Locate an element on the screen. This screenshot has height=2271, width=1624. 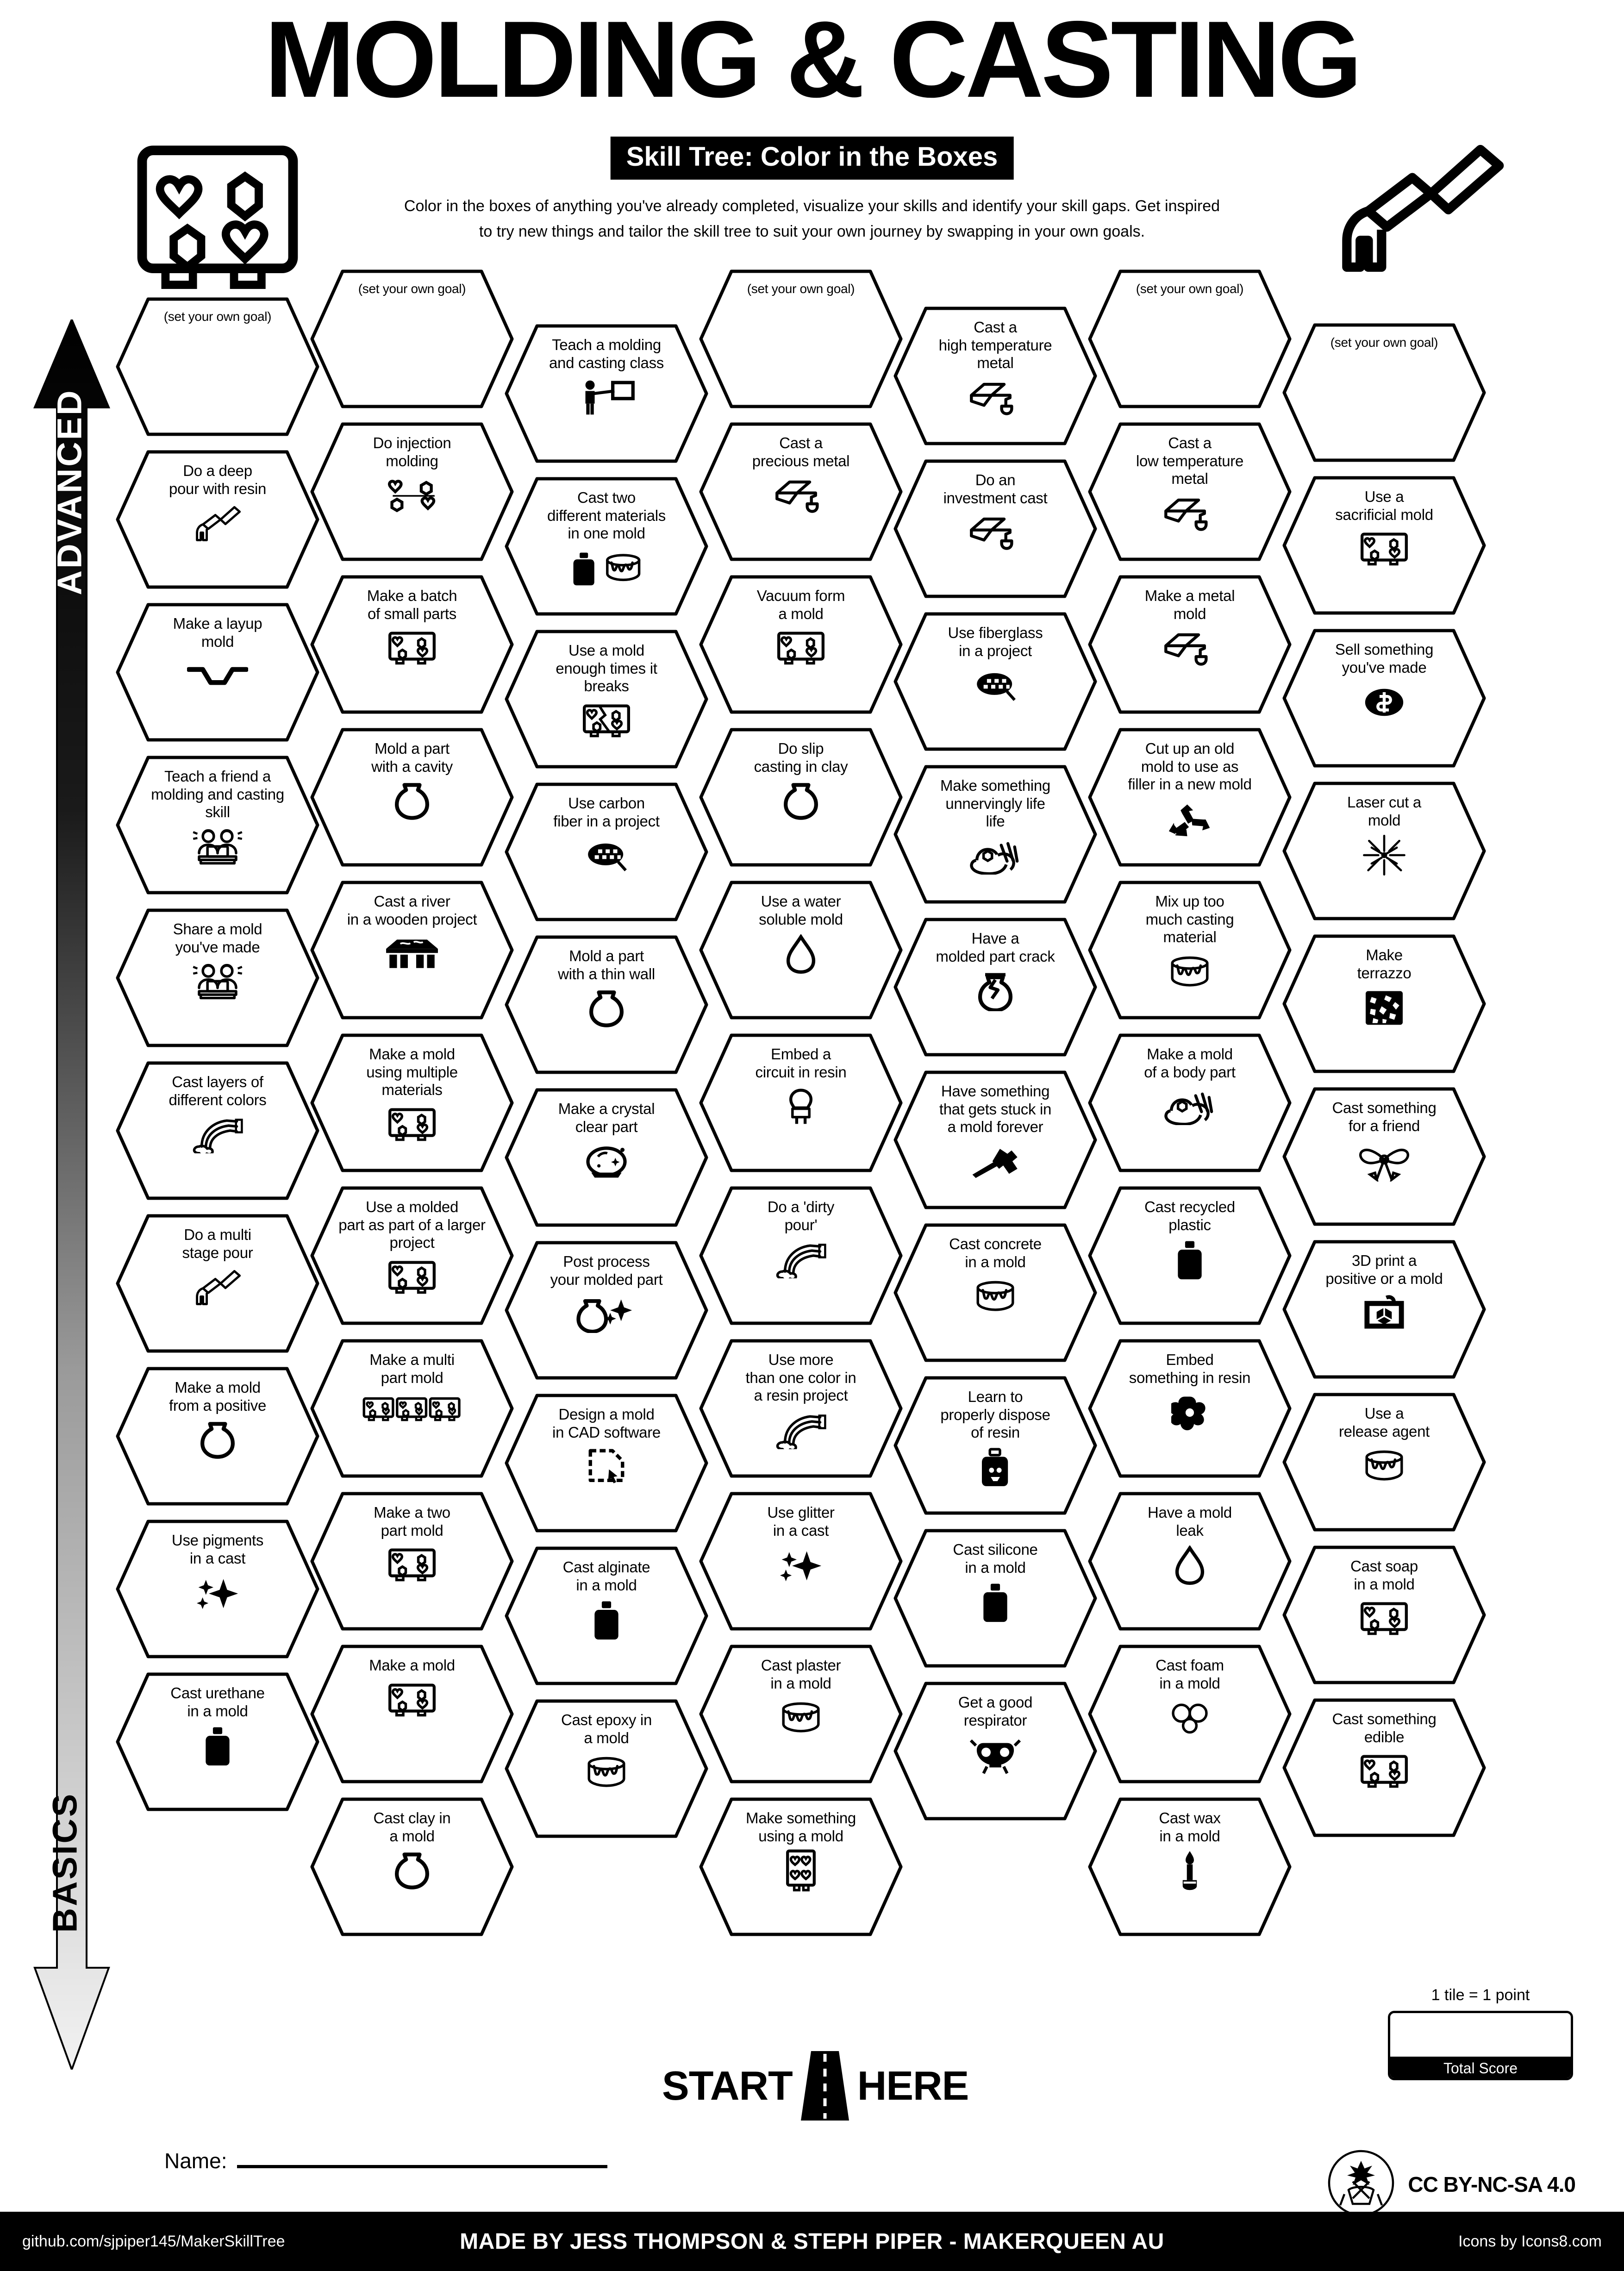
skill-tile: Use carbon fiber in a project is located at coordinates (606, 851).